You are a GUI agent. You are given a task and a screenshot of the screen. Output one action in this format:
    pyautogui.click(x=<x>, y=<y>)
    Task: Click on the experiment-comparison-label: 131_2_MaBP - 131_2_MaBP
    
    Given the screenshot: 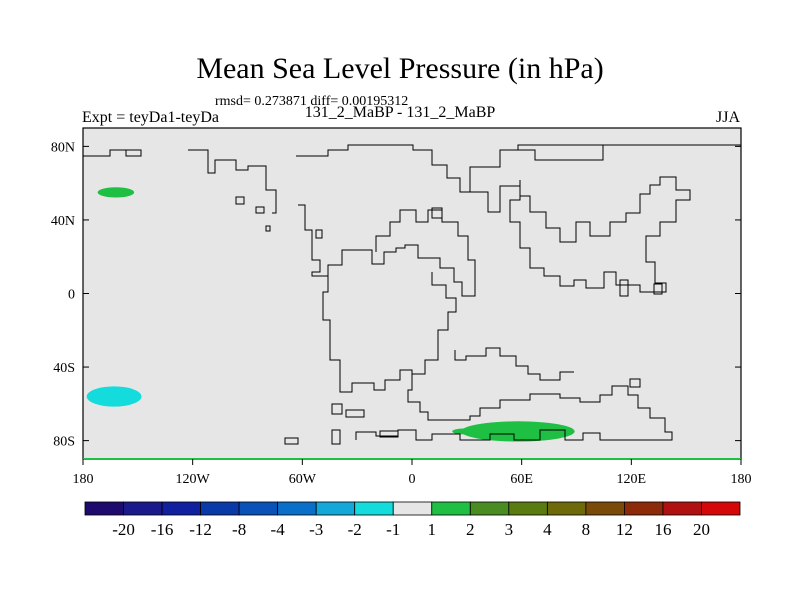 What is the action you would take?
    pyautogui.click(x=400, y=112)
    